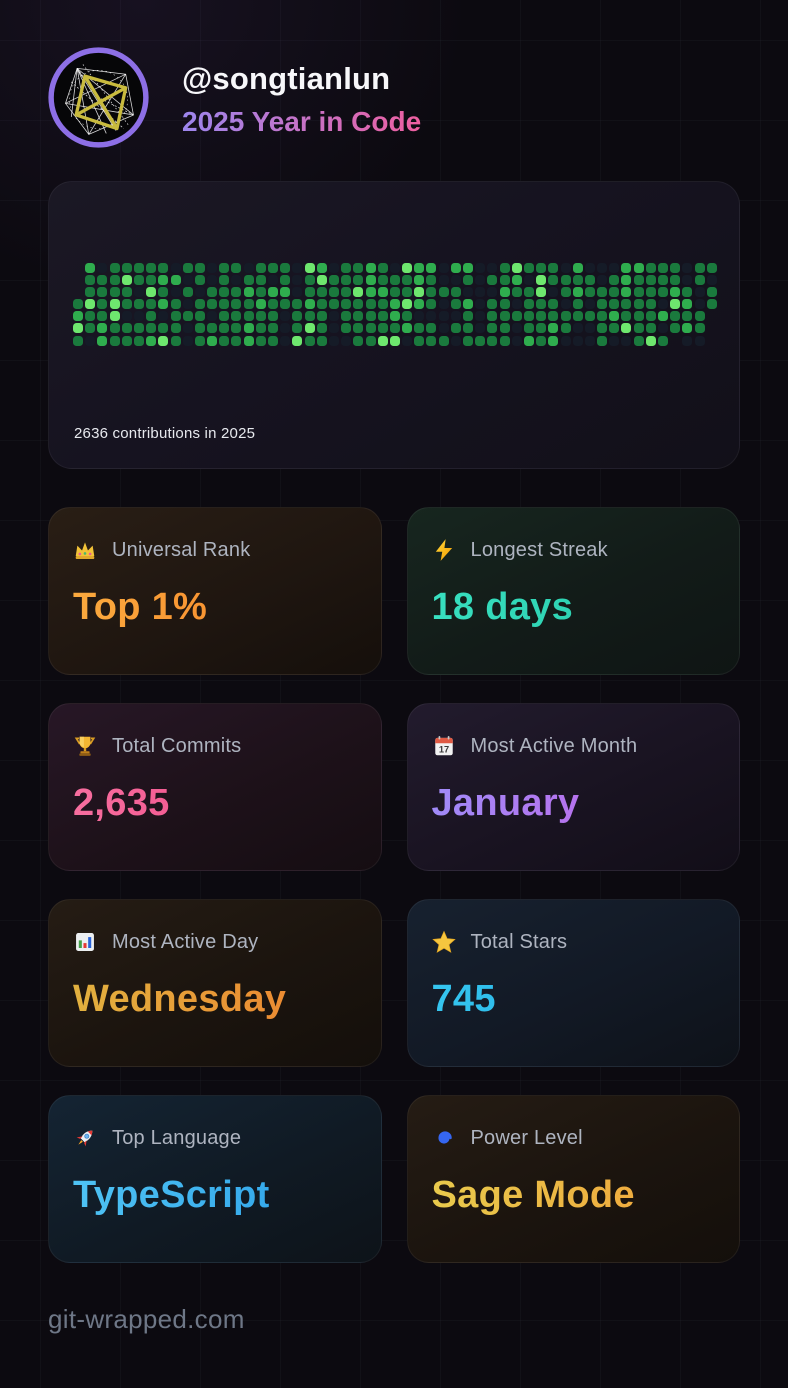 This screenshot has width=788, height=1388. What do you see at coordinates (286, 78) in the screenshot?
I see `username: @songtianlun` at bounding box center [286, 78].